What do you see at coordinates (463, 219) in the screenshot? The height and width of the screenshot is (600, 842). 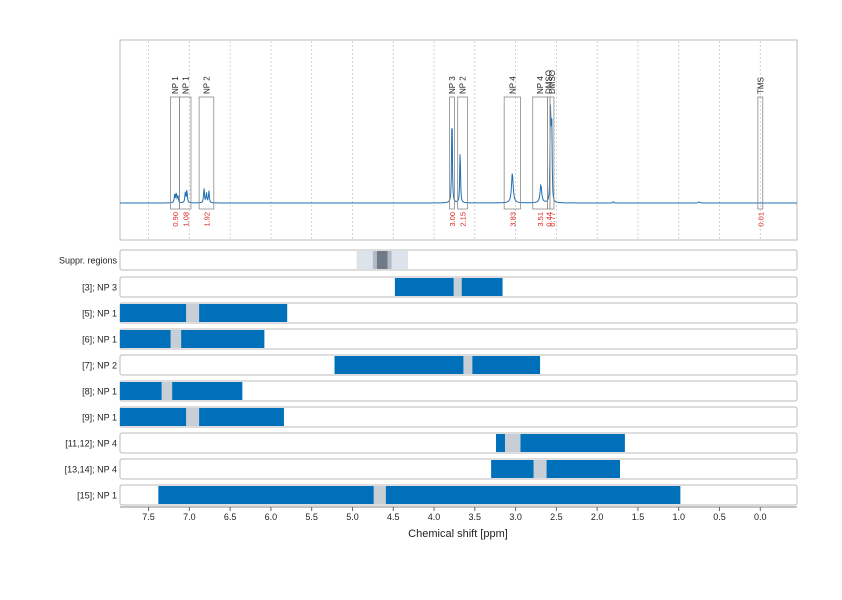 I see `integral-label: 2.15` at bounding box center [463, 219].